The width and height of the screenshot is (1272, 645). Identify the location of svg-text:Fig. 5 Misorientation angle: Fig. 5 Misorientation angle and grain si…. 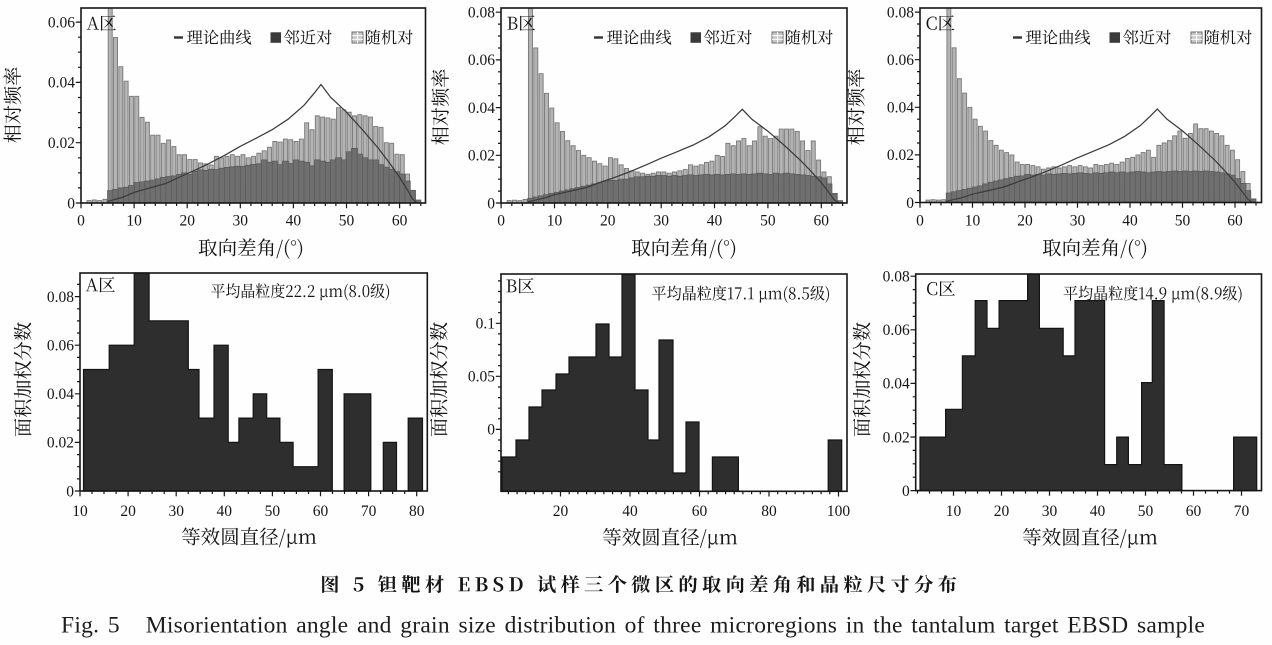
(633, 626).